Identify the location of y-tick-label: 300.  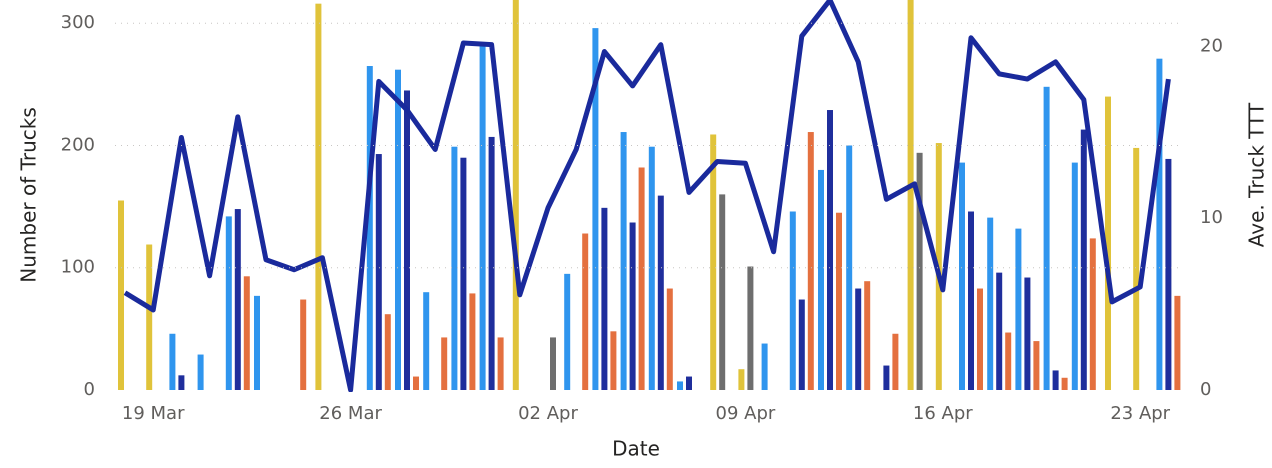
(78, 22).